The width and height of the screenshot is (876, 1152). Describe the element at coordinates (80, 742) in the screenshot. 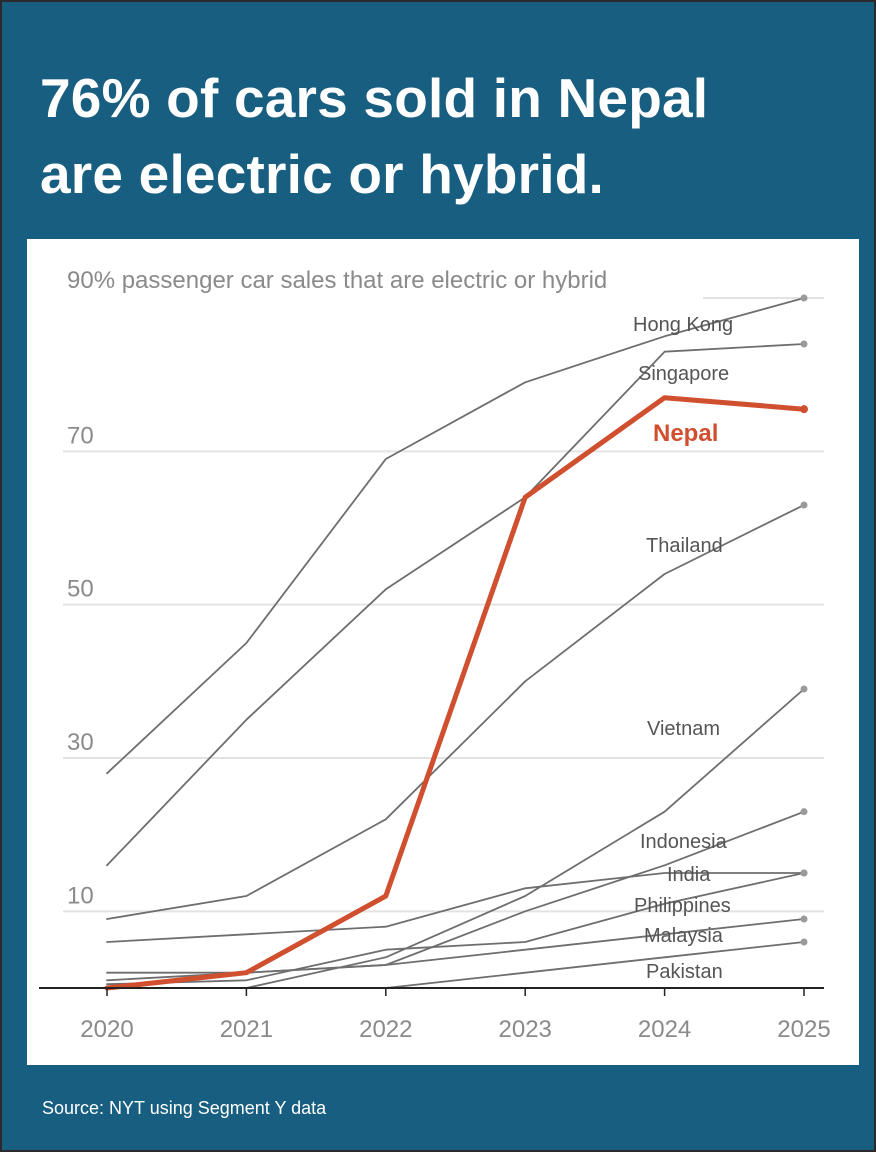

I see `y-tick-30: 30` at that location.